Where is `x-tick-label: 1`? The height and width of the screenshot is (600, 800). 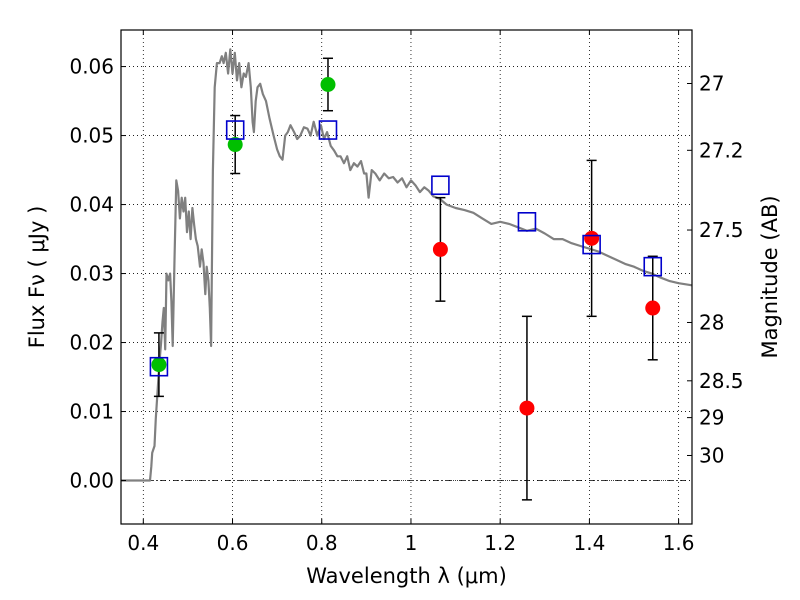
x-tick-label: 1 is located at coordinates (411, 543).